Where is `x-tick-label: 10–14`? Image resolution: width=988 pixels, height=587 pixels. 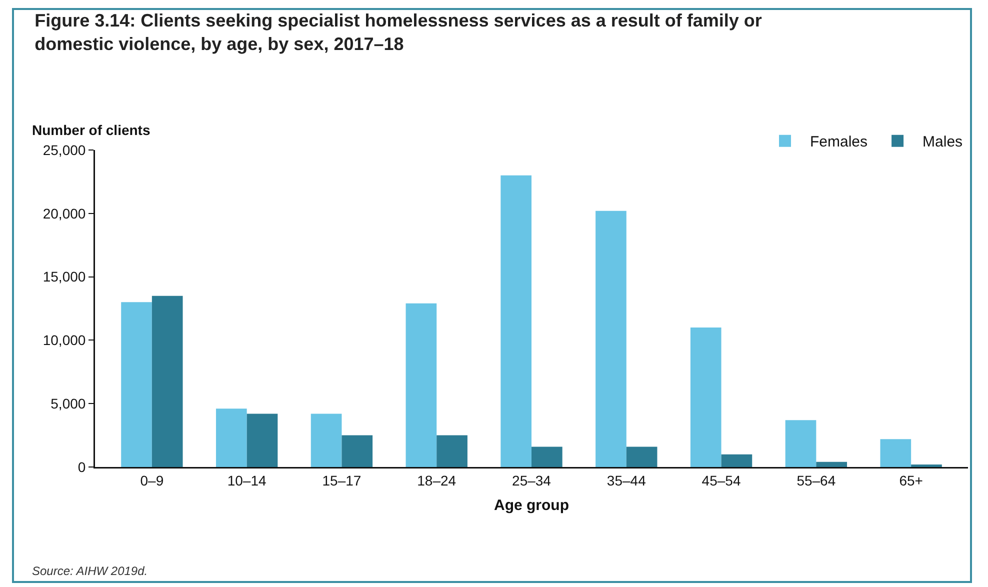
x-tick-label: 10–14 is located at coordinates (247, 480).